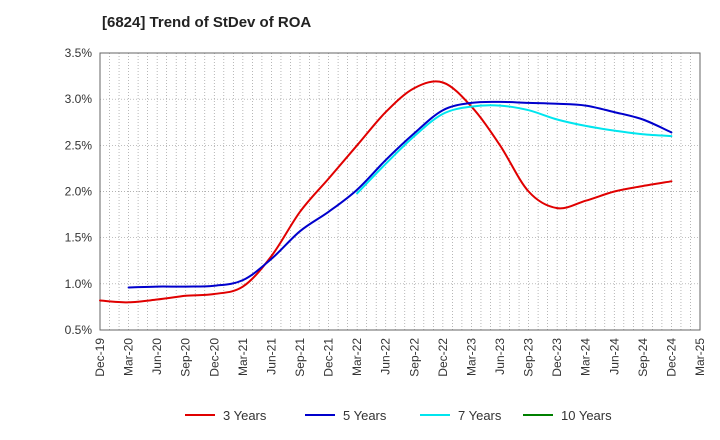  Describe the element at coordinates (643, 357) in the screenshot. I see `x-tick-label: Sep-24` at that location.